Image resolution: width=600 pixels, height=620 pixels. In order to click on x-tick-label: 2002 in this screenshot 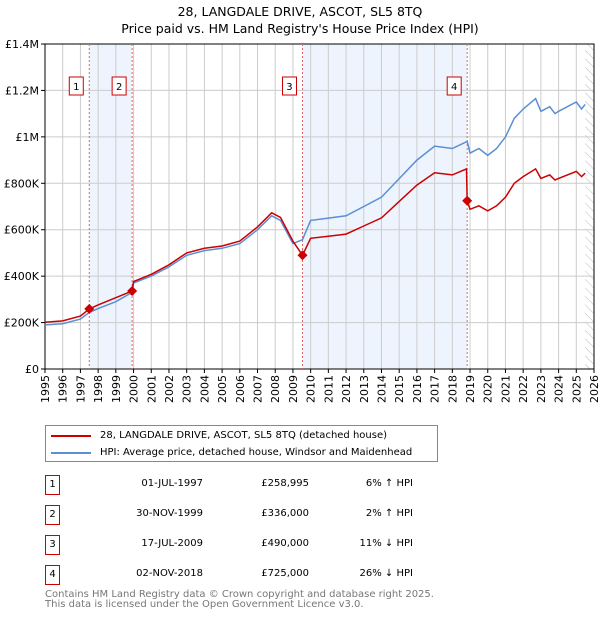, I will do `click(169, 389)`.